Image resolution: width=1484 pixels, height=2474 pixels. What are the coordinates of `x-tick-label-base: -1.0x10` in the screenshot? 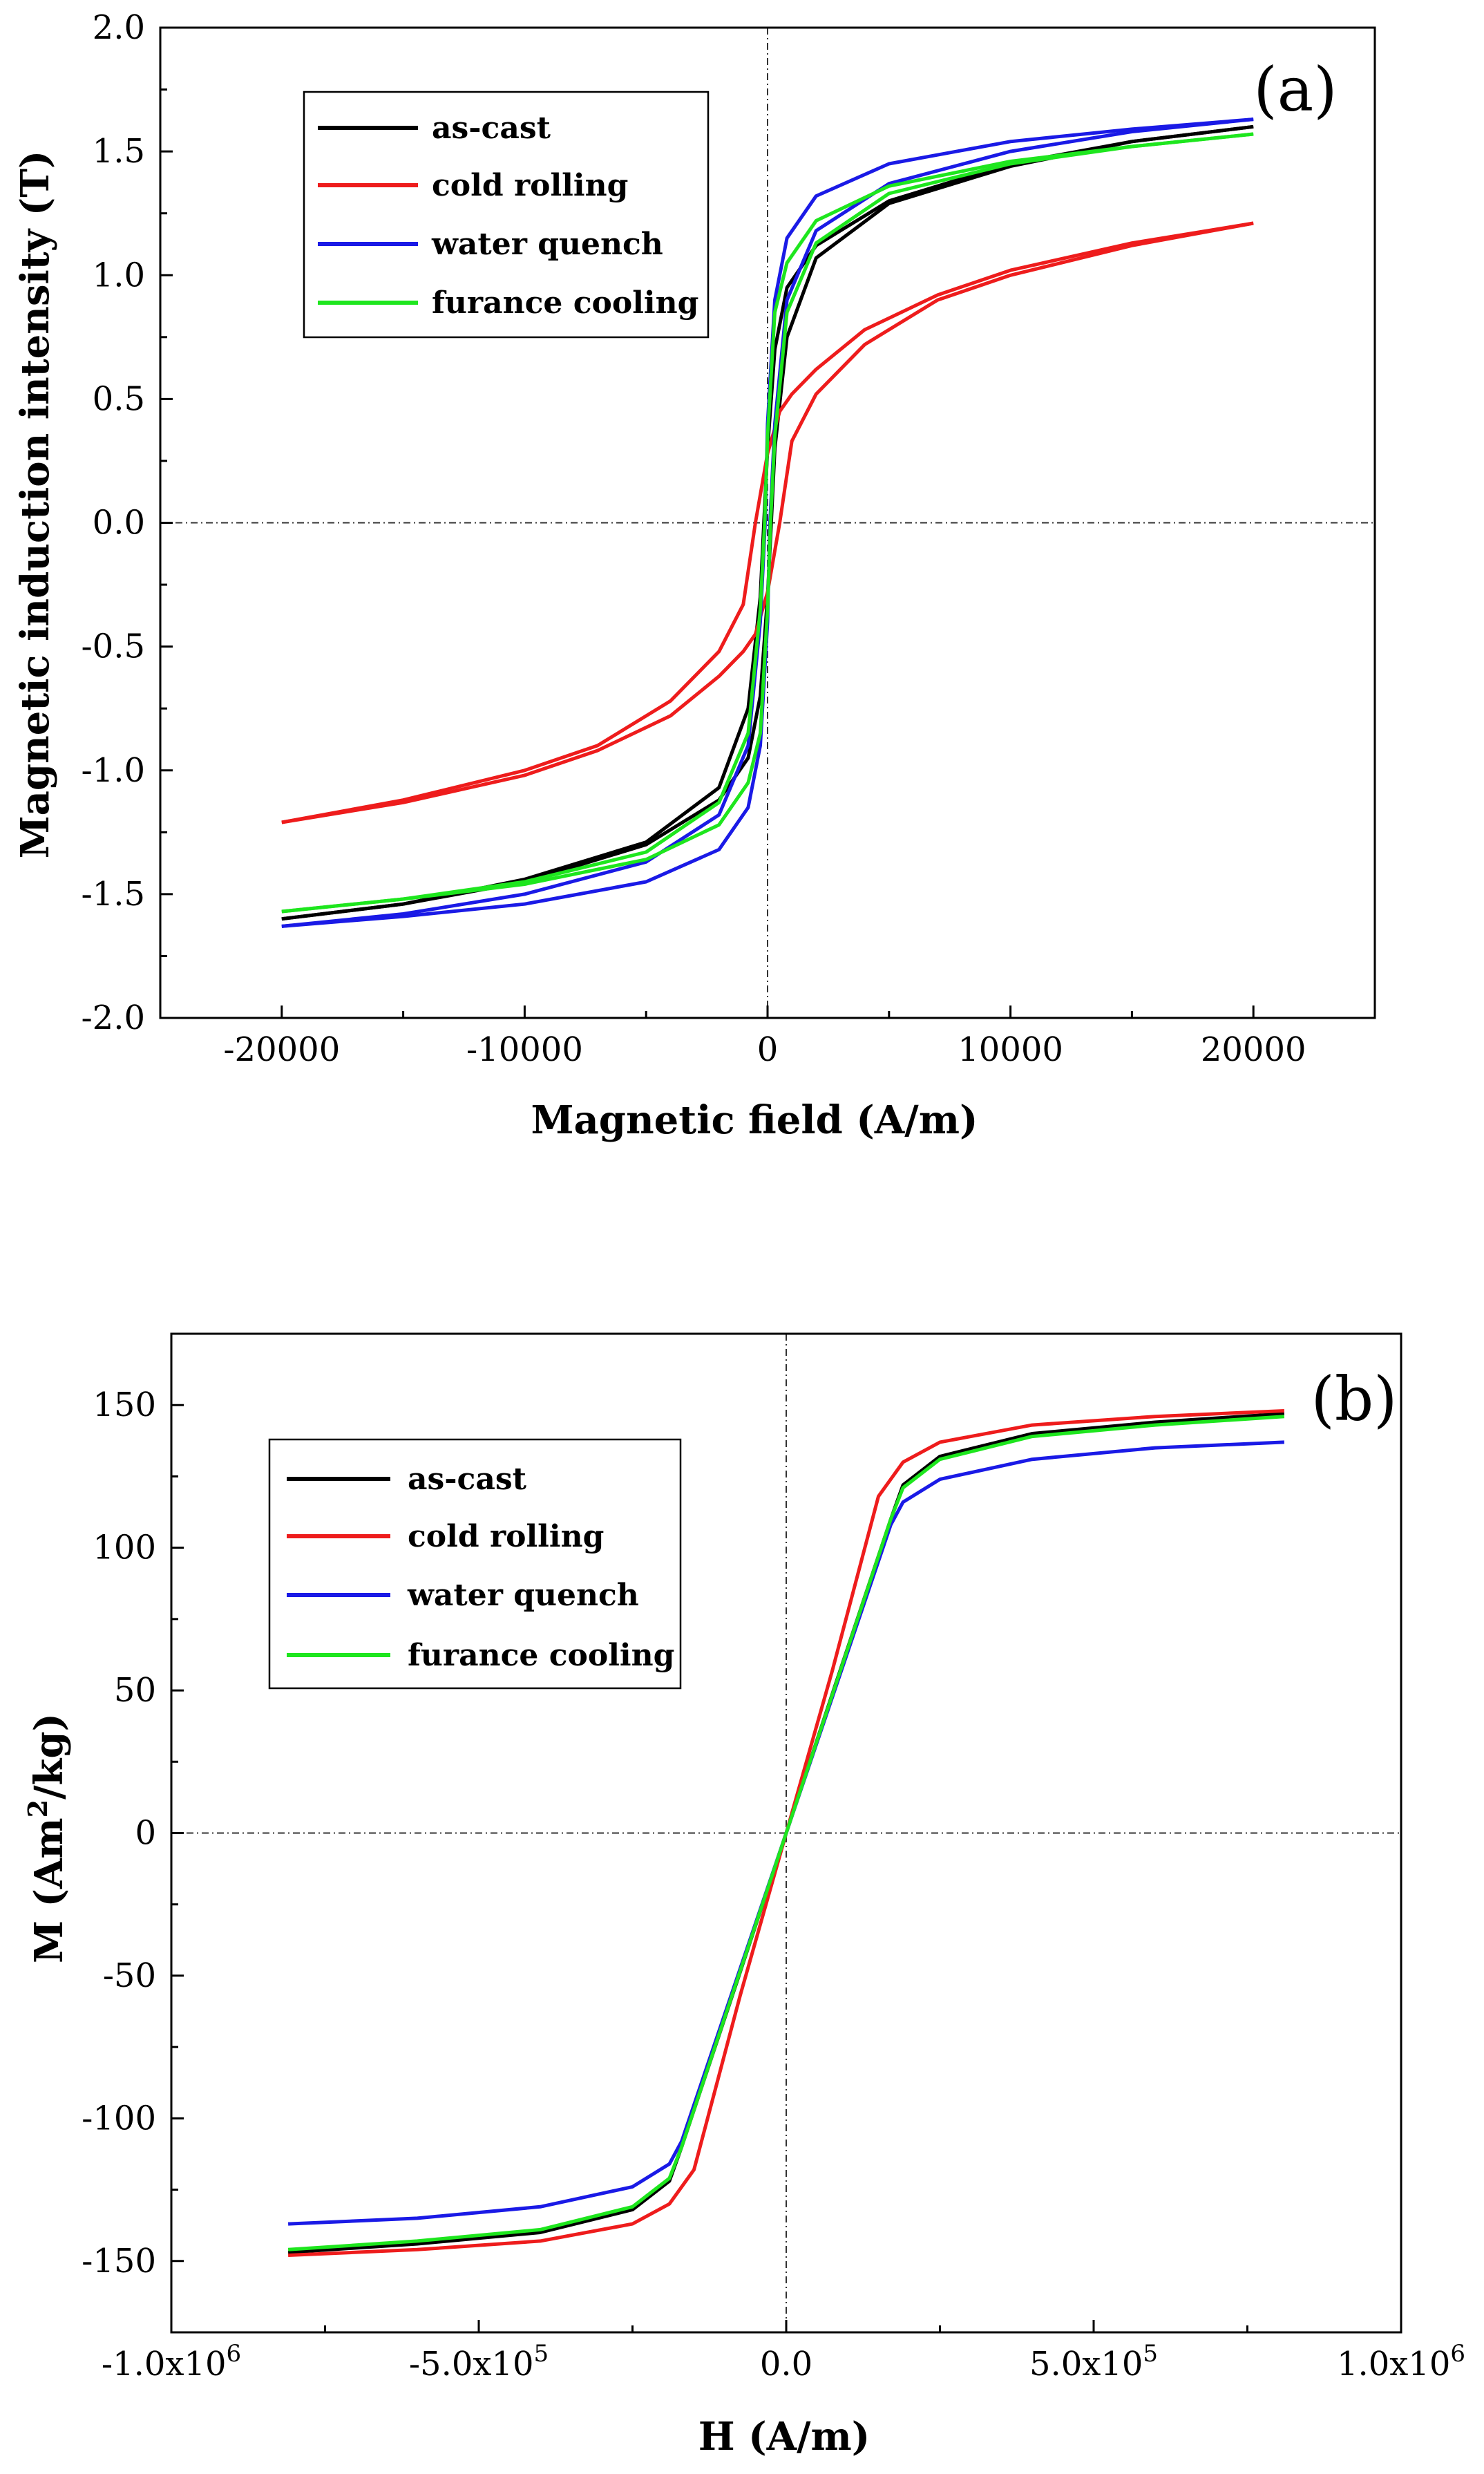 It's located at (164, 2364).